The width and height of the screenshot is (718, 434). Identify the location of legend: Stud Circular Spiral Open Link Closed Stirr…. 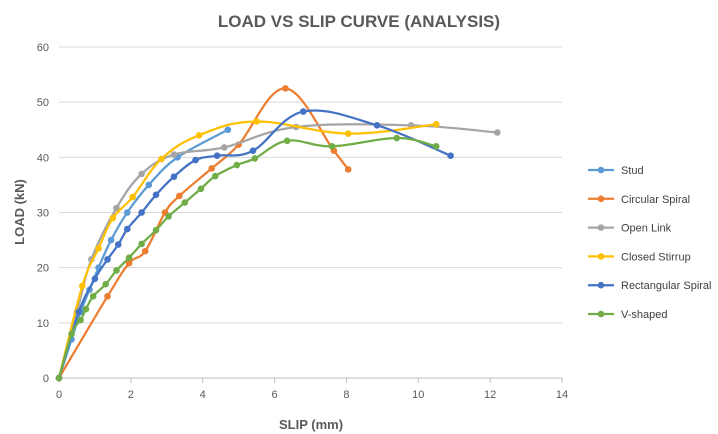
(650, 243).